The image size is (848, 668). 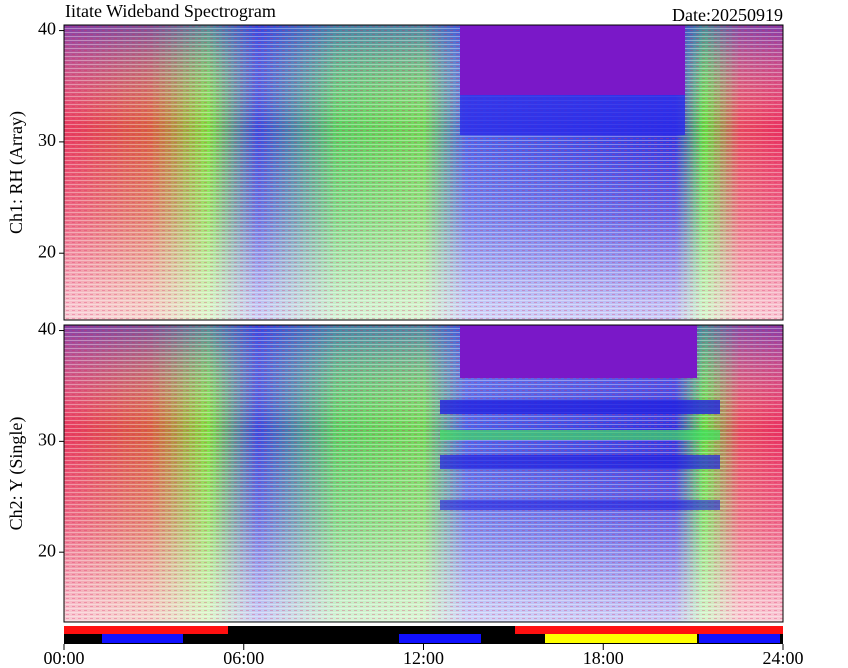 I want to click on date-label: Date:20250919, so click(x=727, y=15).